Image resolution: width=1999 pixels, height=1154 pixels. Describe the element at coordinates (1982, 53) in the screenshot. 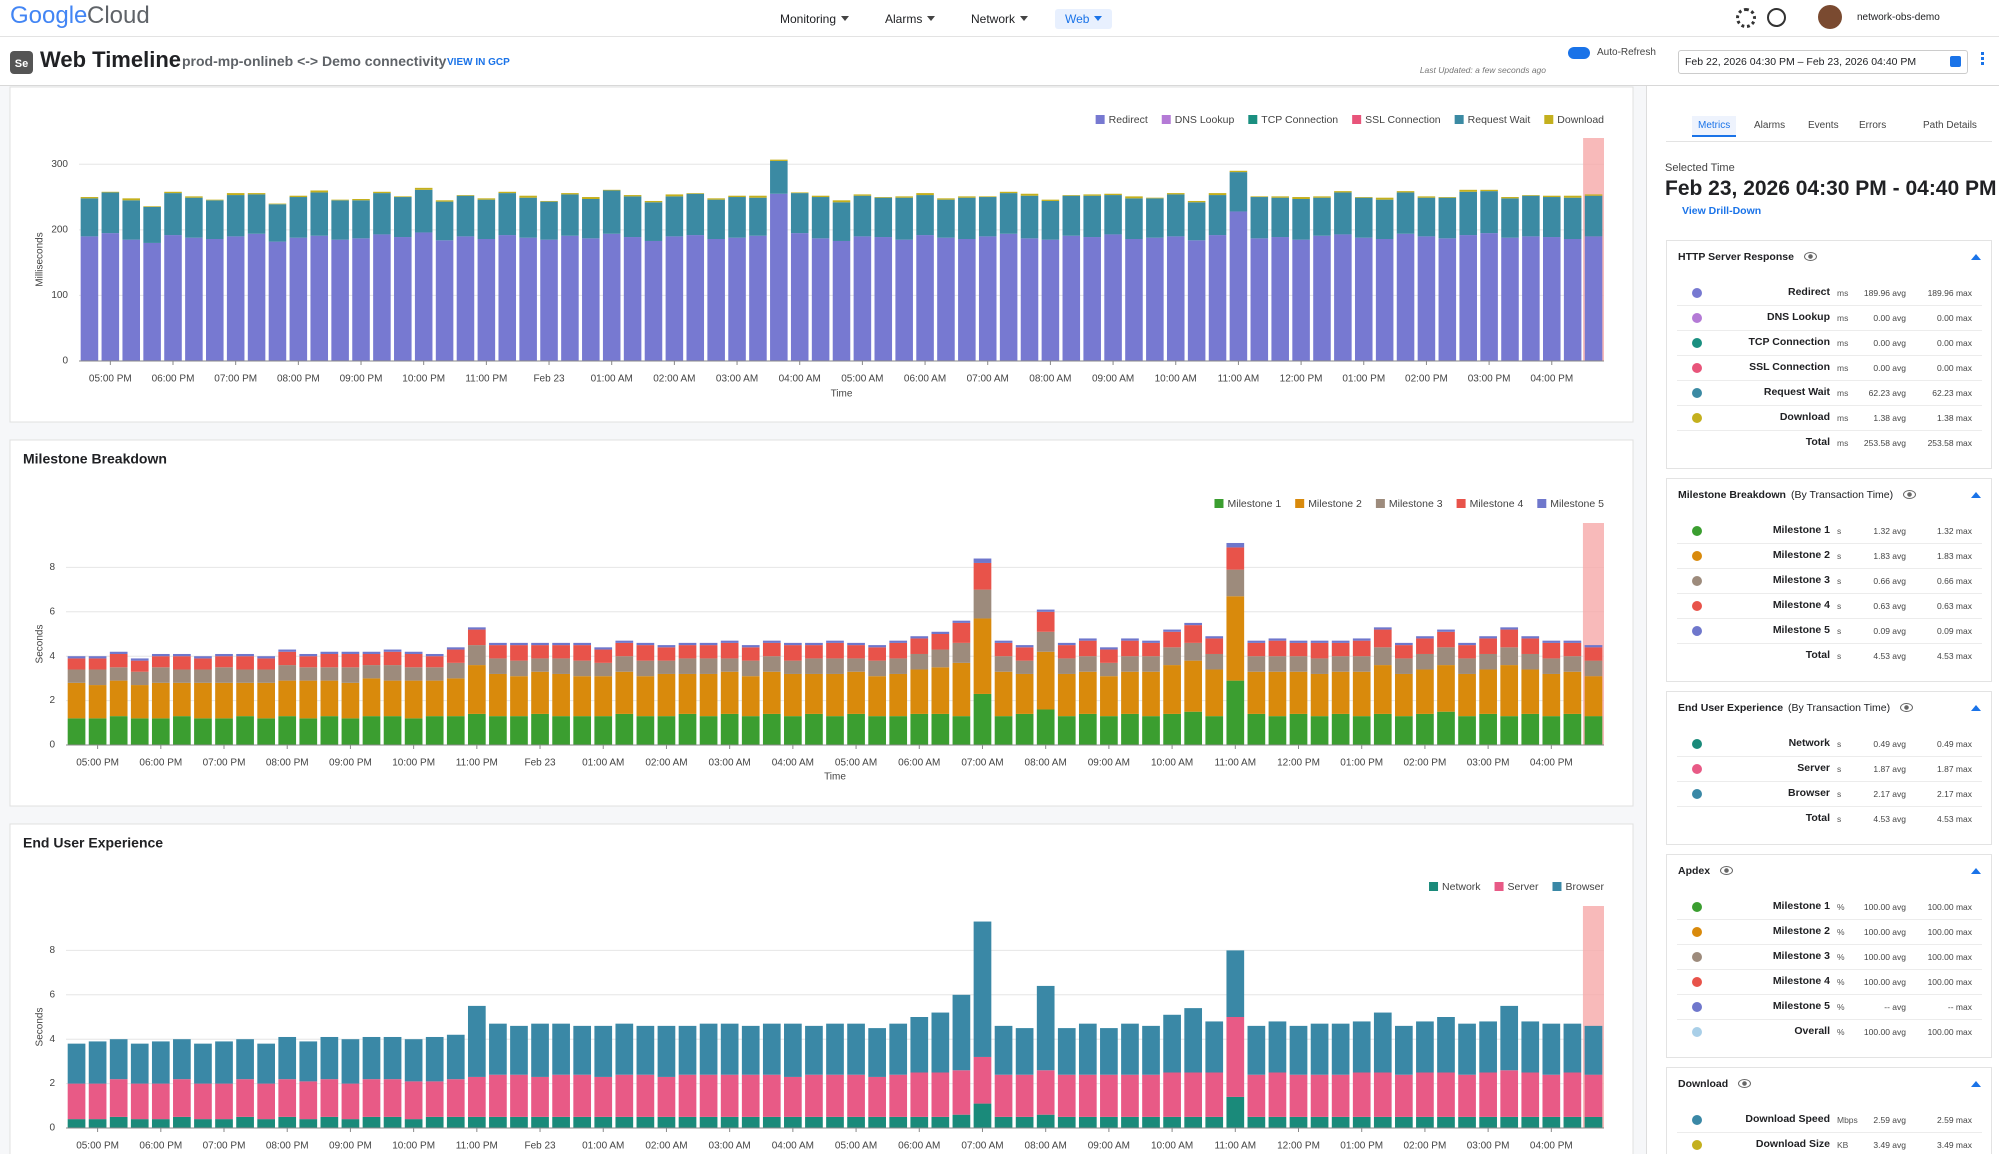

I see `more-menu` at that location.